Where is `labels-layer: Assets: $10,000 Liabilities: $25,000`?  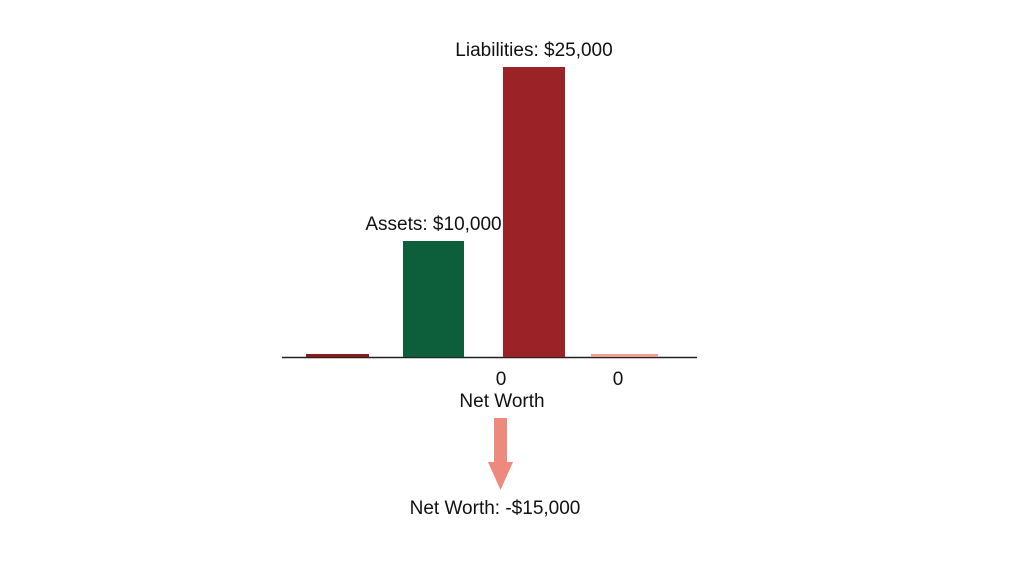 labels-layer: Assets: $10,000 Liabilities: $25,000 is located at coordinates (488, 137).